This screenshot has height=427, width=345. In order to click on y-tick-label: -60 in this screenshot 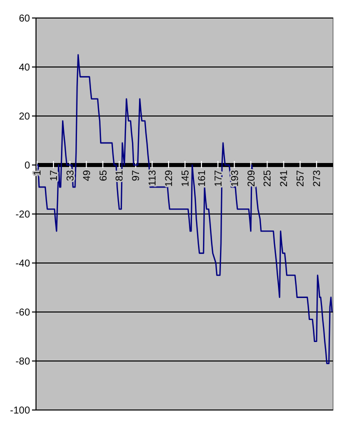, I will do `click(23, 313)`.